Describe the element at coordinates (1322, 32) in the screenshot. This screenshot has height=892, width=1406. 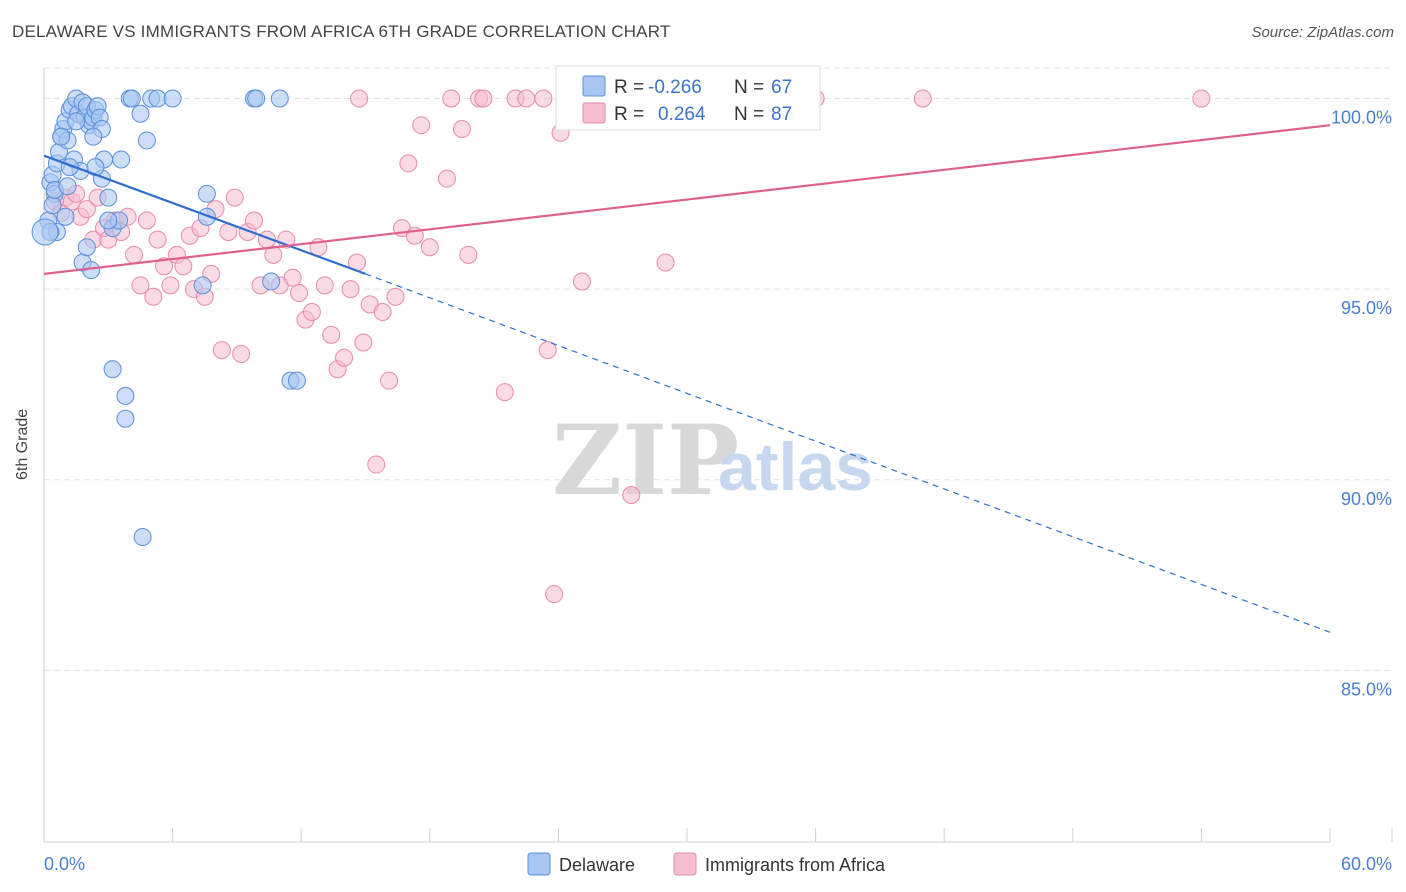
I see `source-label: Source: ZipAtlas.com` at that location.